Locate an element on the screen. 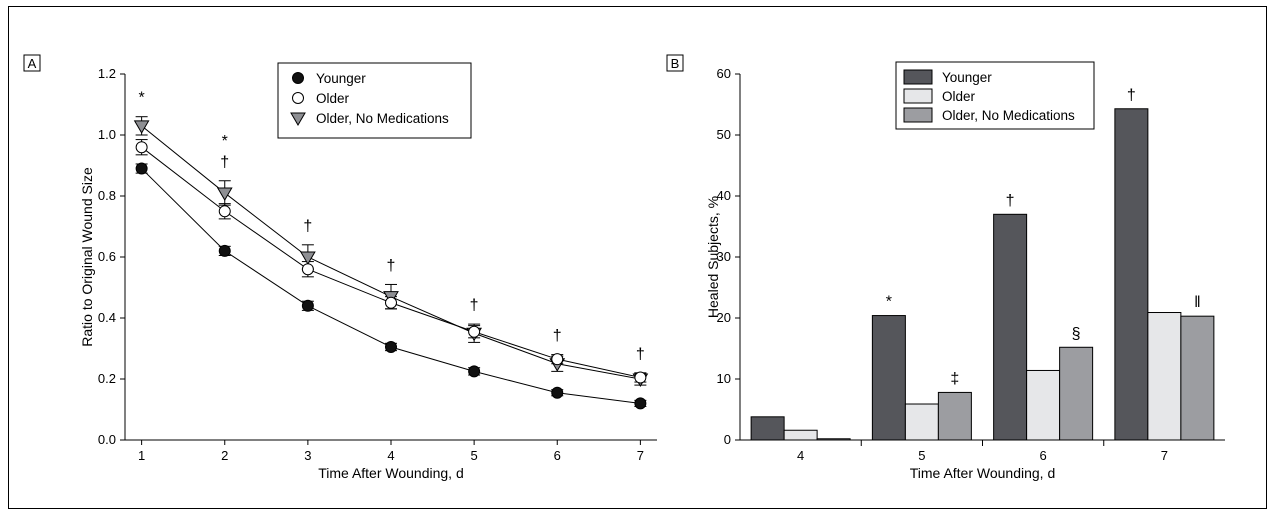 The width and height of the screenshot is (1276, 516). panel-a-legend: Younger Older Older, No Medications is located at coordinates (374, 100).